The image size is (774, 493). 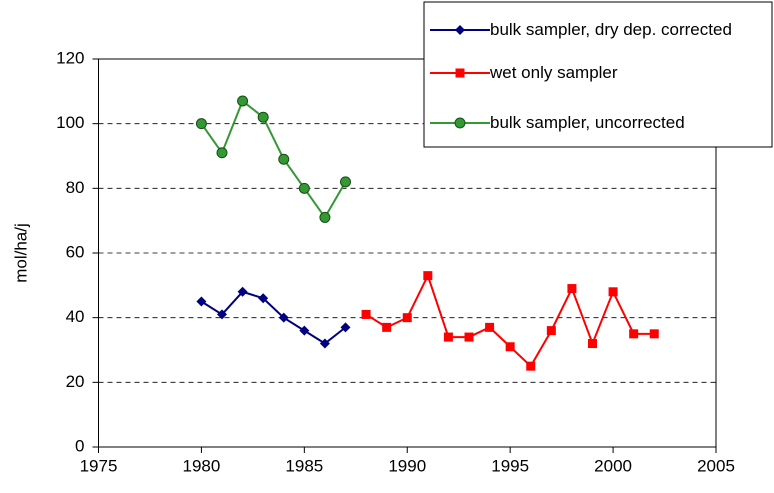 I want to click on x-tick-label: 1990, so click(x=407, y=465).